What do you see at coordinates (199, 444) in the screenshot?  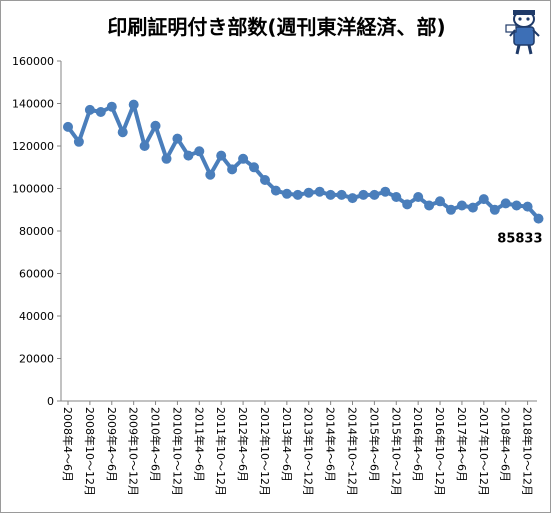 I see `x-tick-label: 2011年4～6月` at bounding box center [199, 444].